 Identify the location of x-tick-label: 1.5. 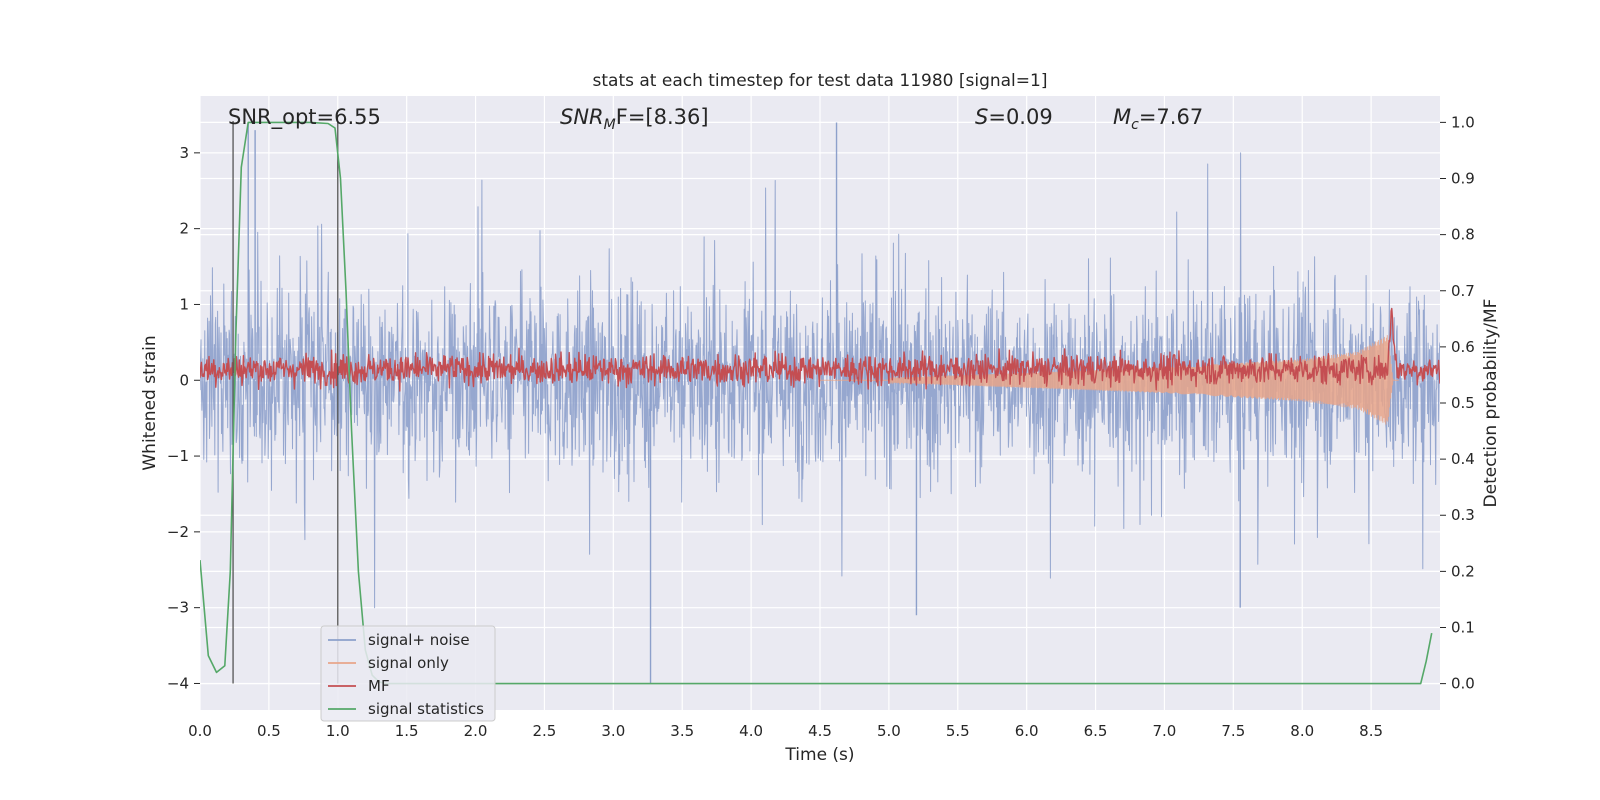
(407, 731).